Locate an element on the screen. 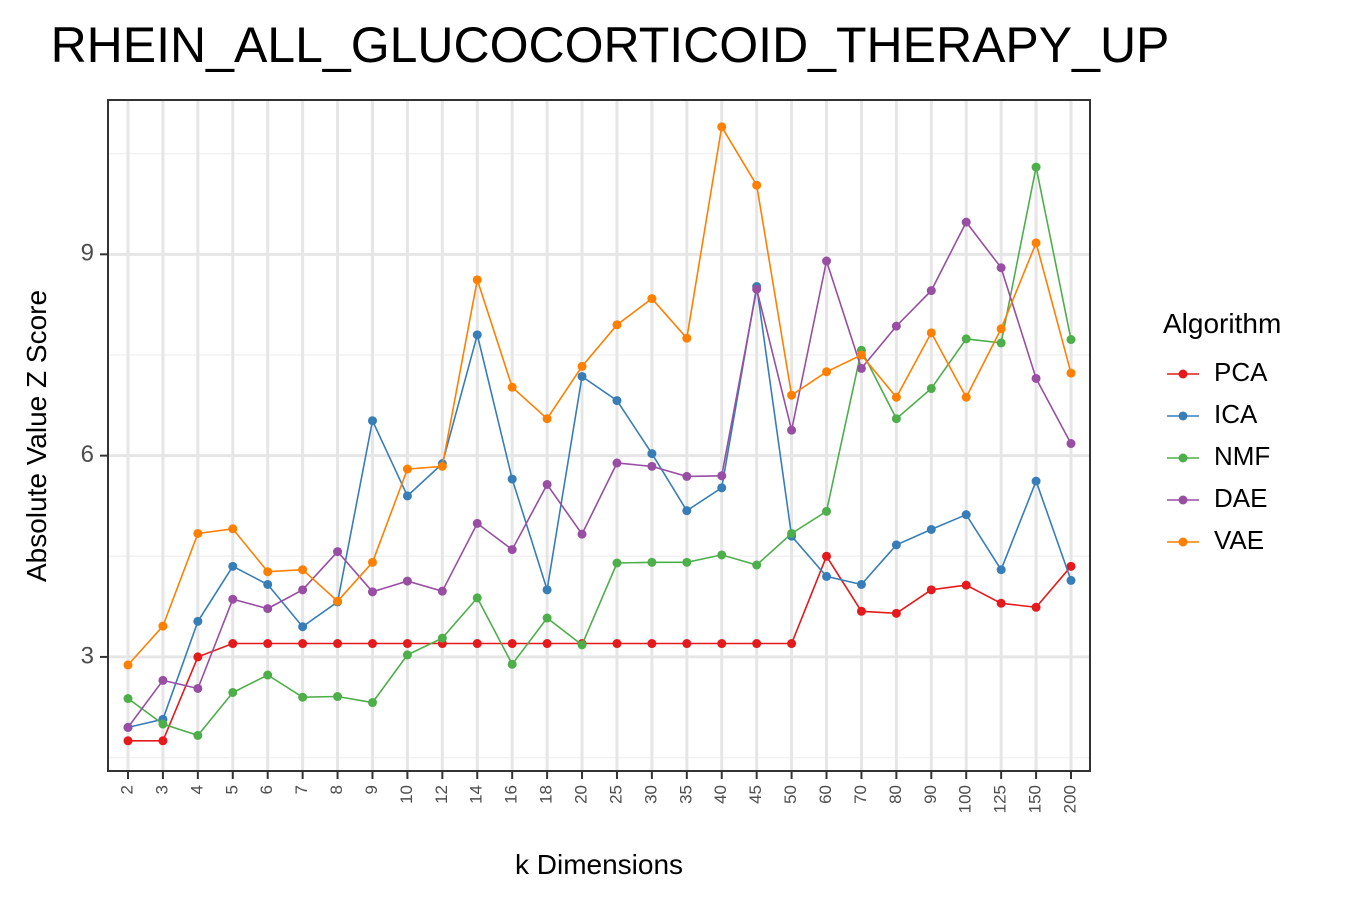  x-tick-label: 25 is located at coordinates (615, 794).